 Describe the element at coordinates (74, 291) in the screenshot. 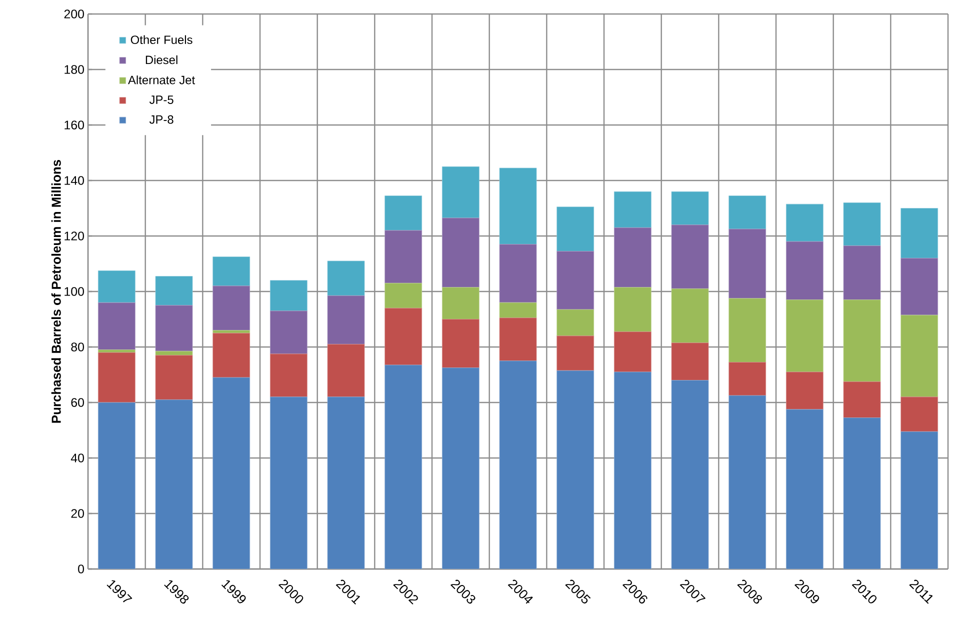

I see `y-tick-label: 100` at that location.